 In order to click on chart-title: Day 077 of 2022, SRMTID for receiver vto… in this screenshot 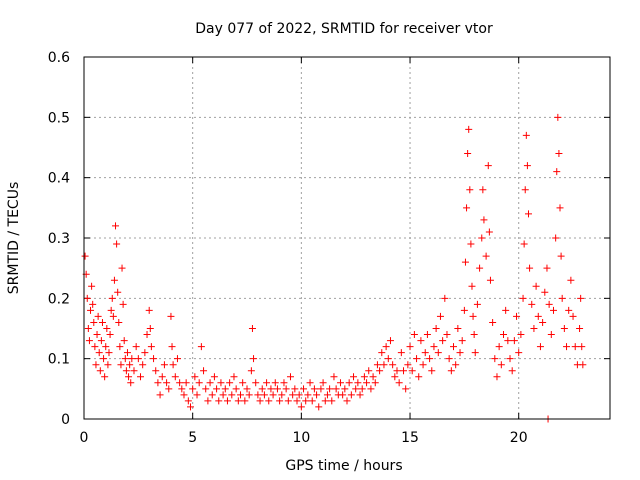, I will do `click(344, 29)`.